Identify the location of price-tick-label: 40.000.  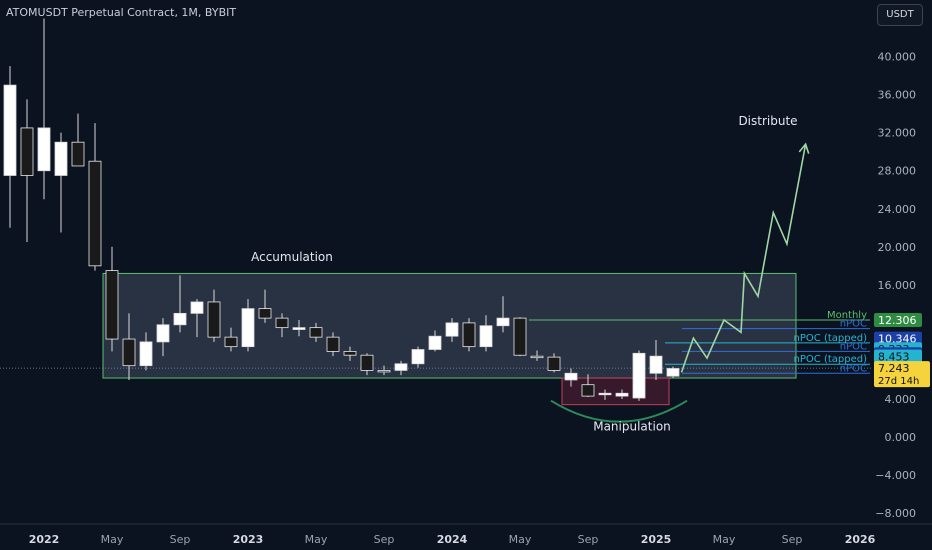
(897, 57).